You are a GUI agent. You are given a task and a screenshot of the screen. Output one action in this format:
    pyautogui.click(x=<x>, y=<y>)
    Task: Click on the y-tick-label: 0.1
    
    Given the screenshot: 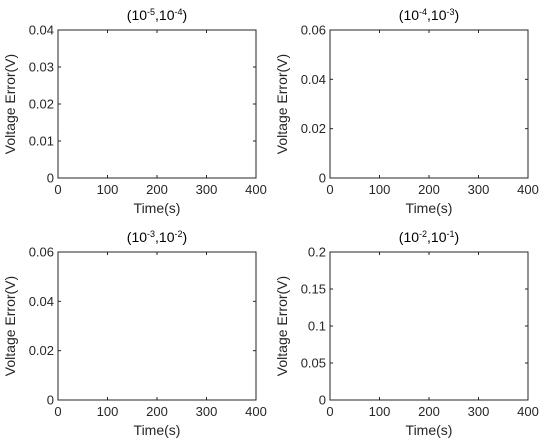 What is the action you would take?
    pyautogui.click(x=317, y=326)
    